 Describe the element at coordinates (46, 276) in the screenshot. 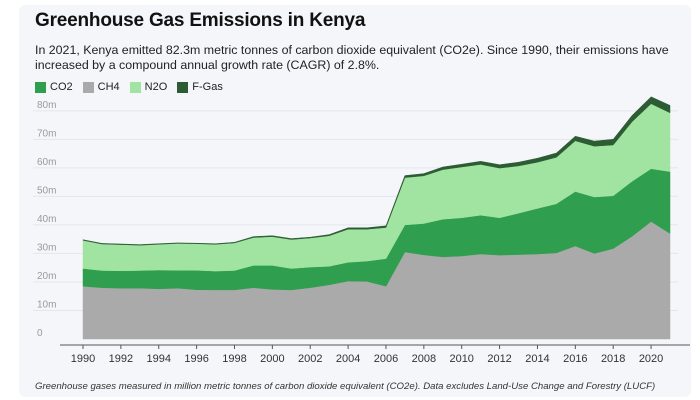

I see `y-tick-20m: 20m` at that location.